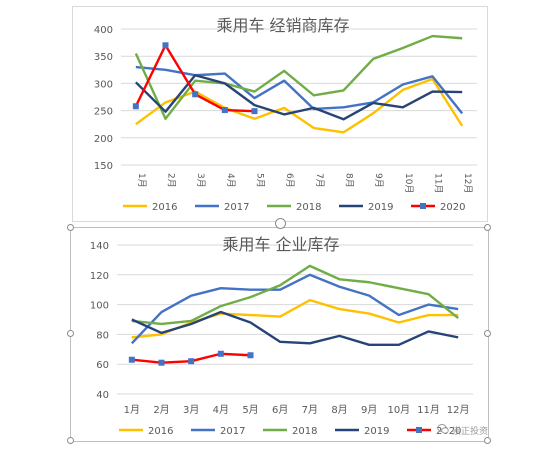 The height and width of the screenshot is (453, 549). Describe the element at coordinates (70, 440) in the screenshot. I see `resize-handle-bottom-left` at that location.